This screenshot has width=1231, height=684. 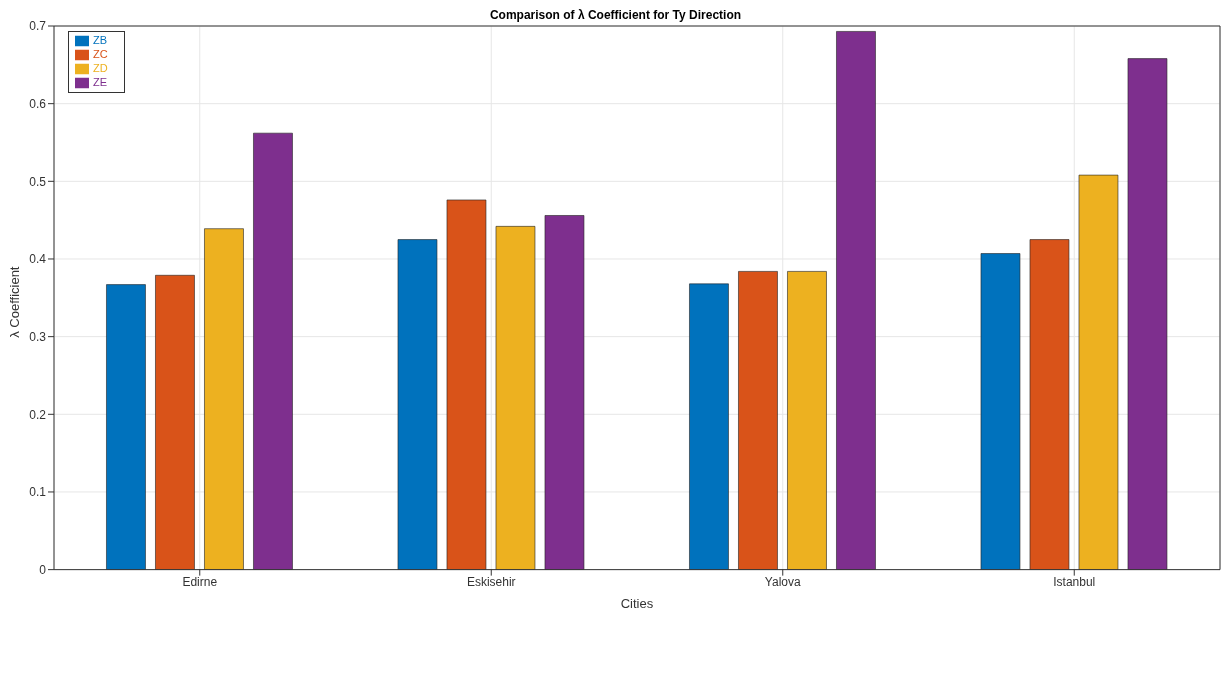 I want to click on legend-label: ZC, so click(x=100, y=54).